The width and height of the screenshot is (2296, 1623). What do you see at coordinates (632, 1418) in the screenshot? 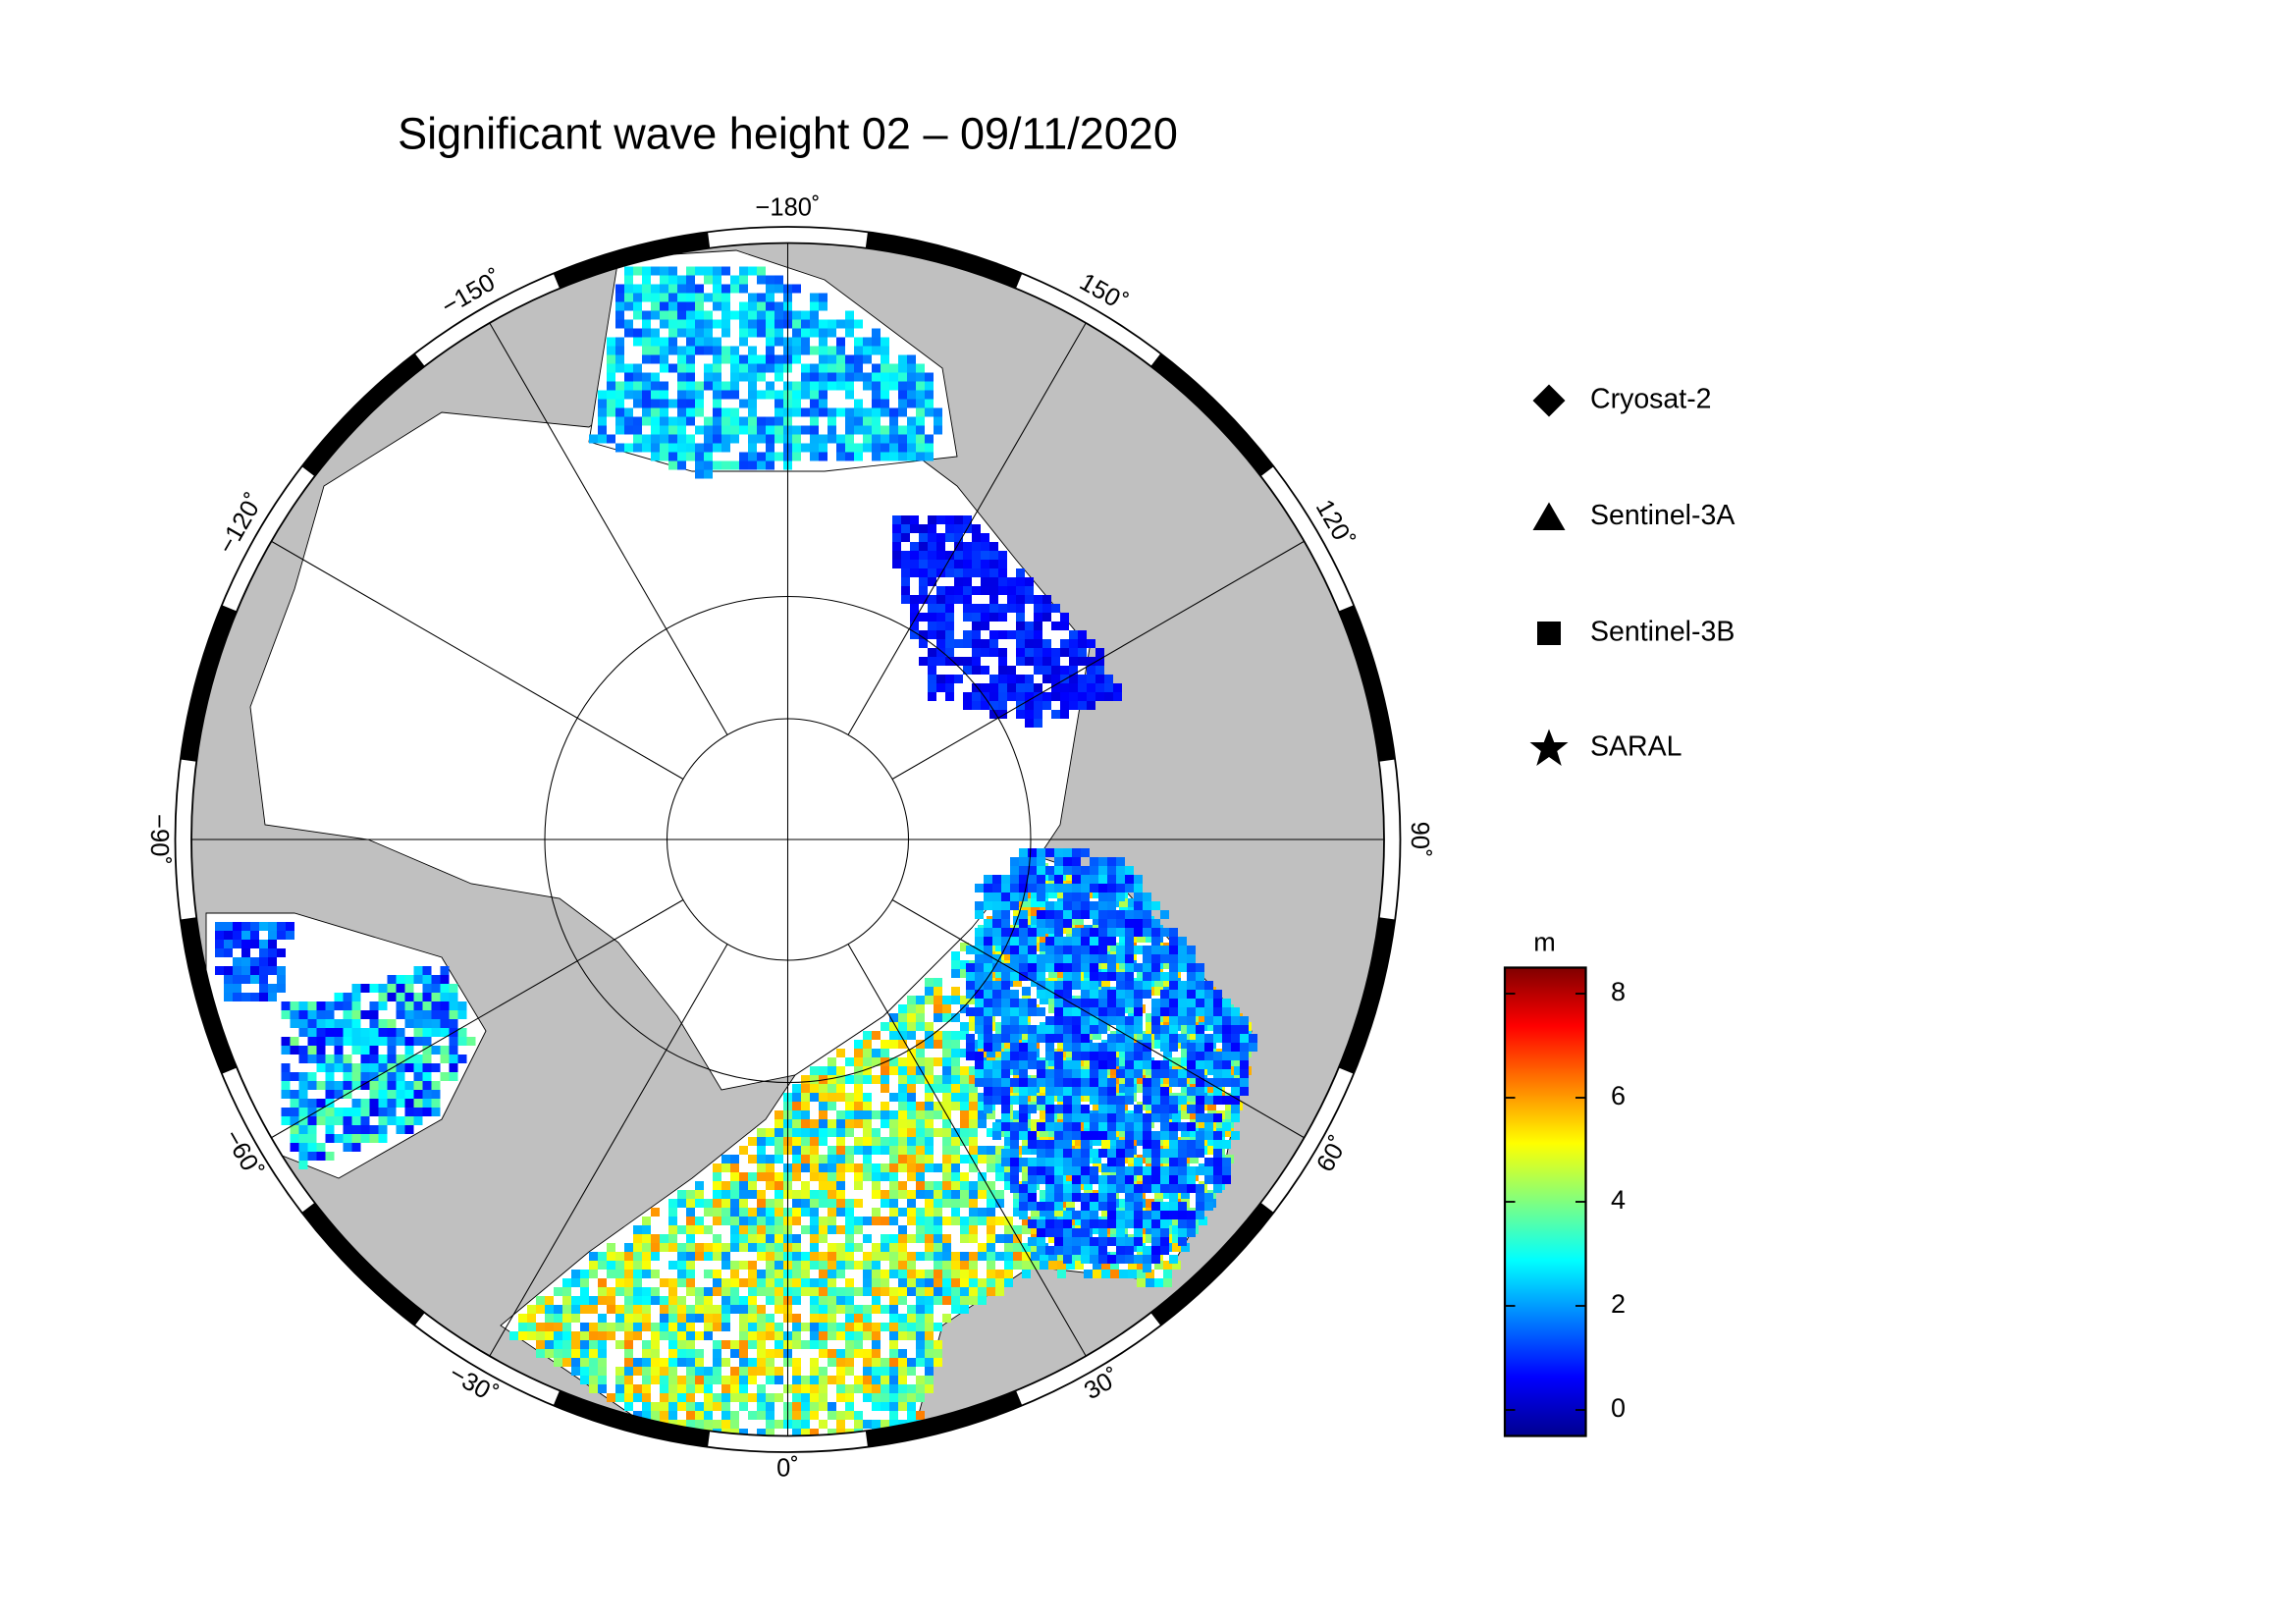
I see `frame-segment` at bounding box center [632, 1418].